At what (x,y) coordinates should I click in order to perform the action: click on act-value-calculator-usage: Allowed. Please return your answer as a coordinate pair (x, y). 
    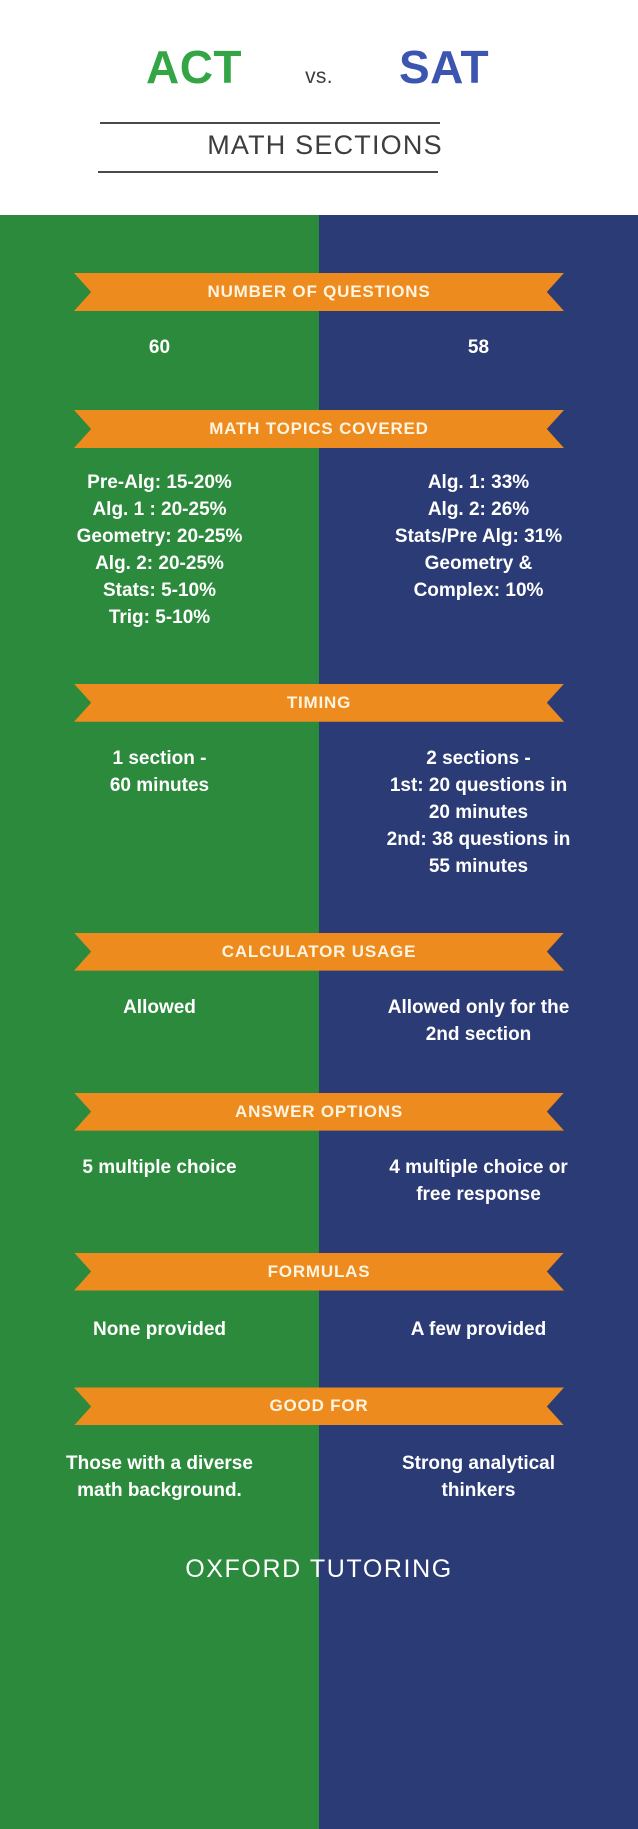
    Looking at the image, I should click on (159, 1022).